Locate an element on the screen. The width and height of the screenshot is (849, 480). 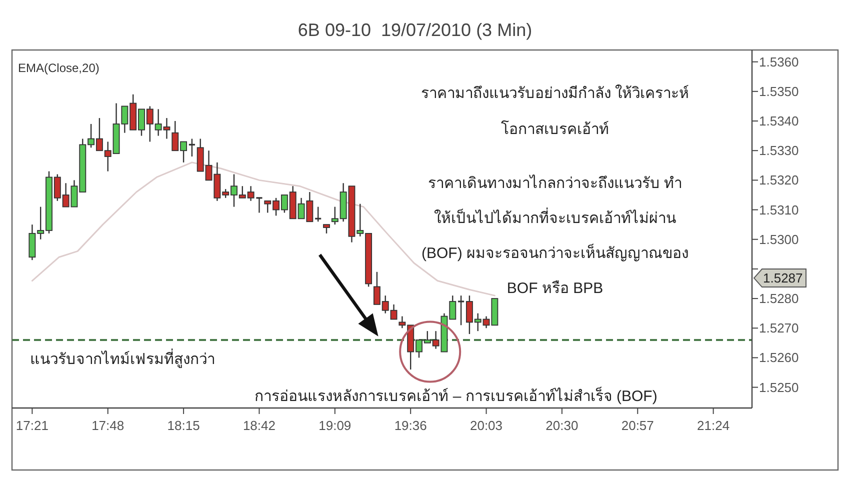
price-marker-label: 1.5287 is located at coordinates (783, 278).